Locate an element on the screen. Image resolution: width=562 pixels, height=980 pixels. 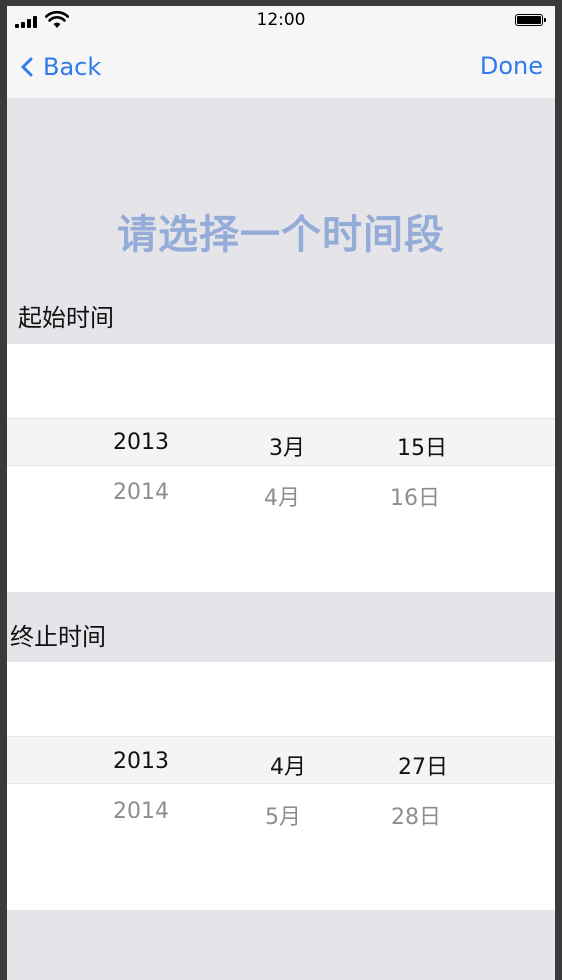
start-year-selected: 2013 is located at coordinates (141, 442).